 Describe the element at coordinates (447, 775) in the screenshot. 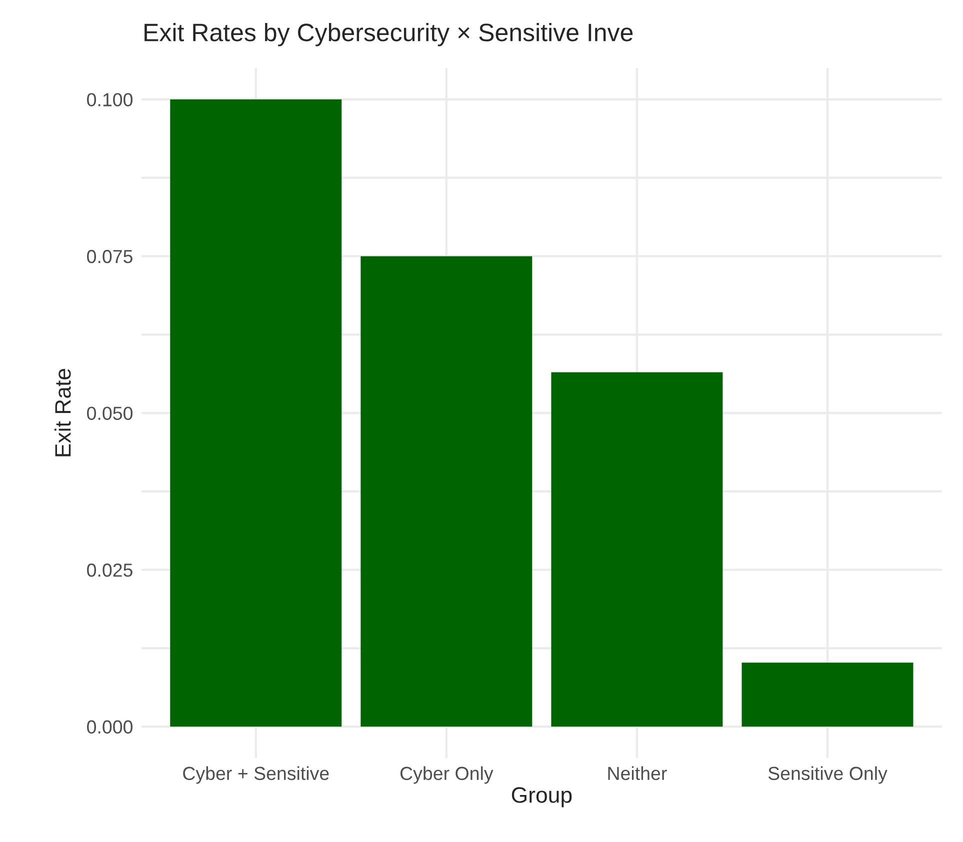

I see `x-tick-label: Cyber Only` at that location.